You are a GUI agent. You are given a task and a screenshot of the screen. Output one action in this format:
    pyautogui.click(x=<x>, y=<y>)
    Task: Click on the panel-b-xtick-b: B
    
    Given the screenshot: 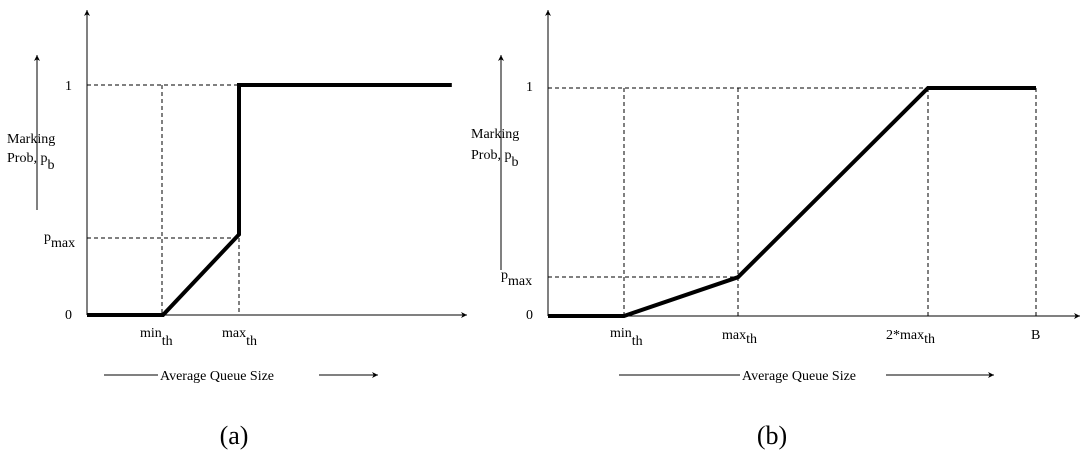 What is the action you would take?
    pyautogui.click(x=1035, y=335)
    